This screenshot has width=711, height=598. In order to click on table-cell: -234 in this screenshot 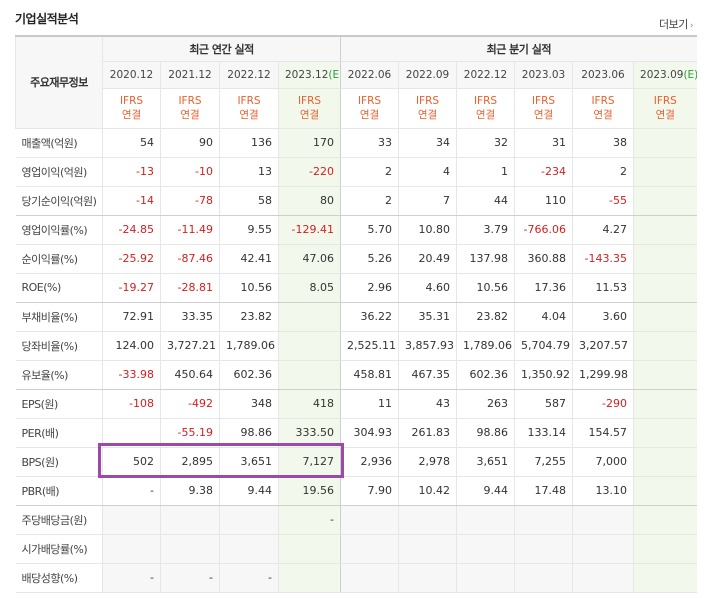, I will do `click(543, 172)`.